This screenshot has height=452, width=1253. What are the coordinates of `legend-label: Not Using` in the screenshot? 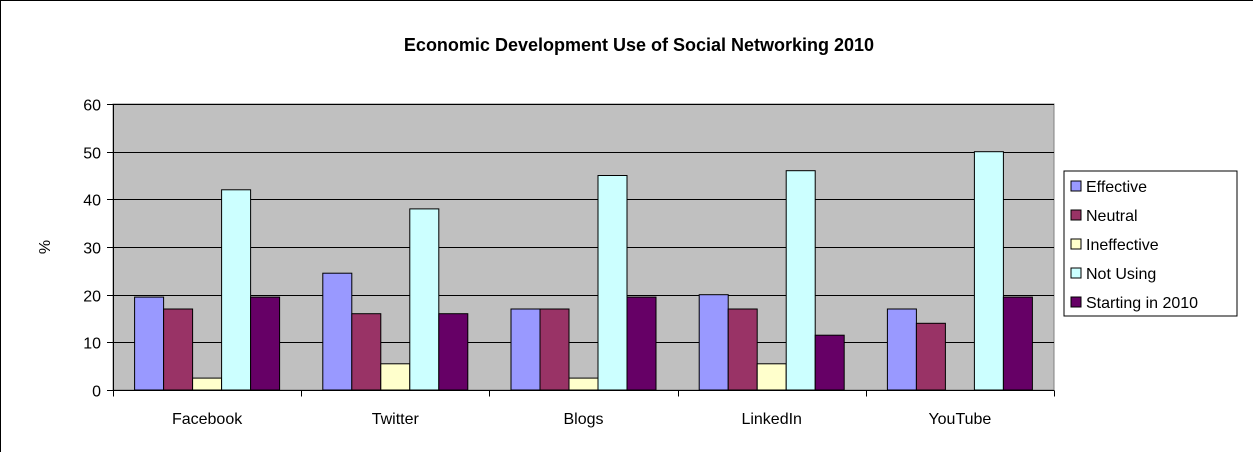 It's located at (1121, 274).